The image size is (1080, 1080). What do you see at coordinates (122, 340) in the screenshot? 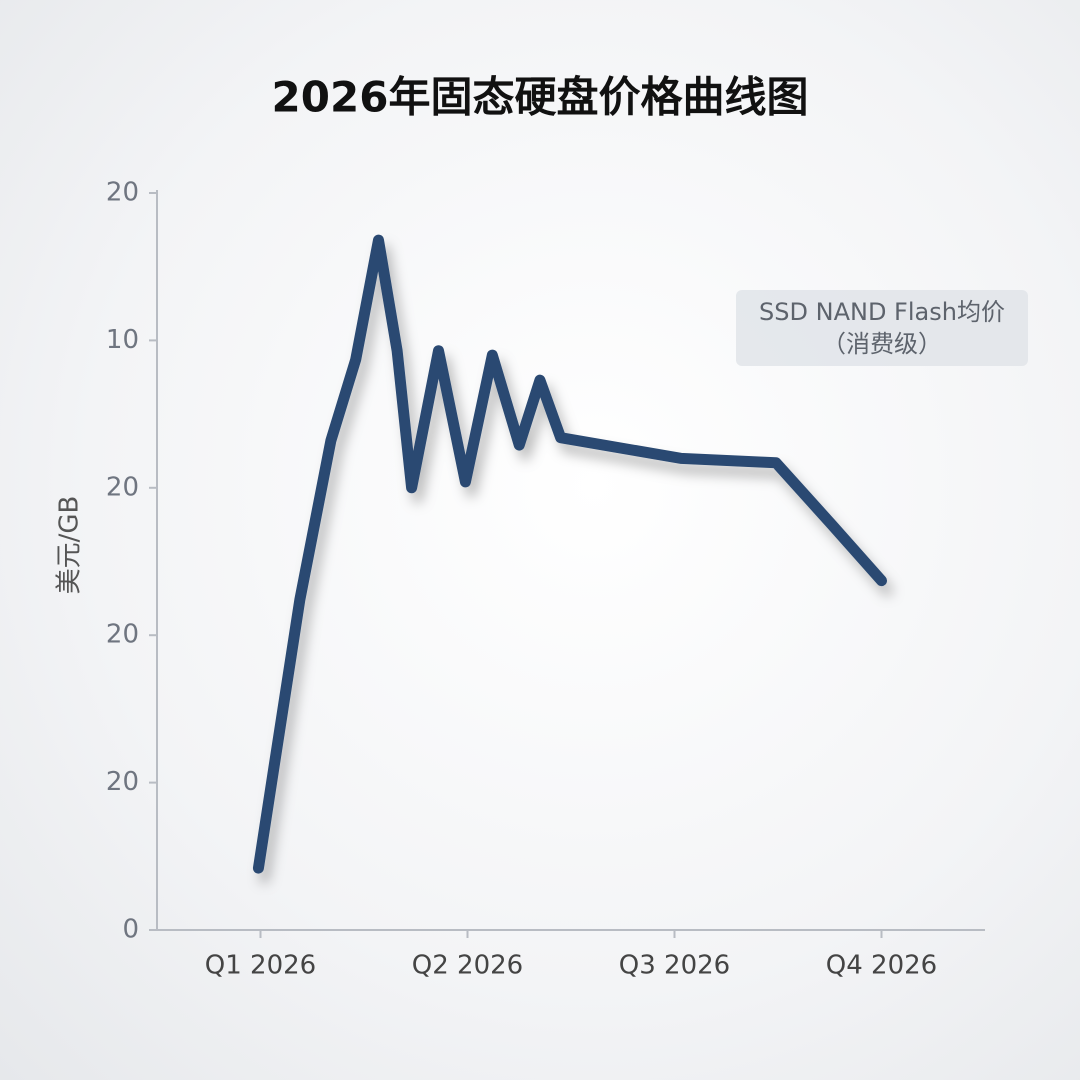
I see `y-tick-label: 10` at bounding box center [122, 340].